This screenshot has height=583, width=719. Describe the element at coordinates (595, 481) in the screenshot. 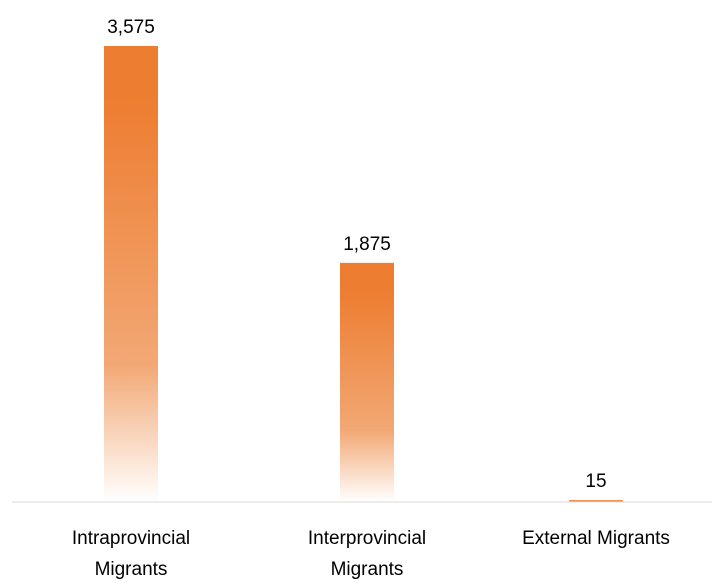

I see `data-label-2: 15` at that location.